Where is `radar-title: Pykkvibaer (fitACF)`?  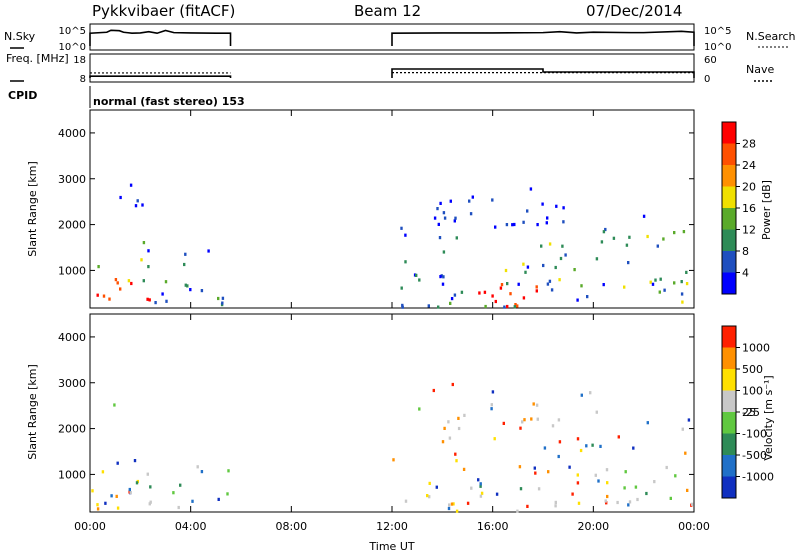 radar-title: Pykkvibaer (fitACF) is located at coordinates (163, 11).